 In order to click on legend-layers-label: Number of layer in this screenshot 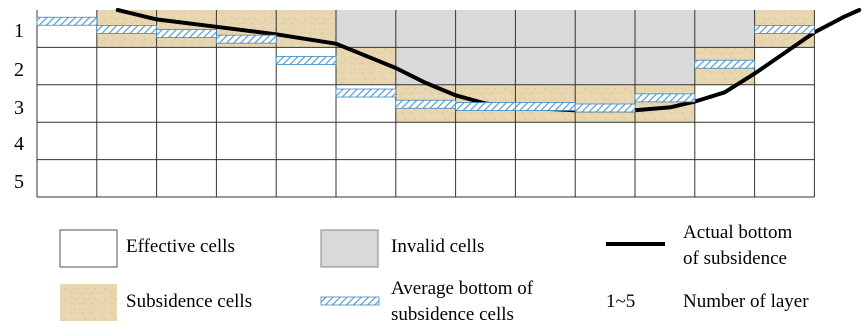, I will do `click(746, 301)`.